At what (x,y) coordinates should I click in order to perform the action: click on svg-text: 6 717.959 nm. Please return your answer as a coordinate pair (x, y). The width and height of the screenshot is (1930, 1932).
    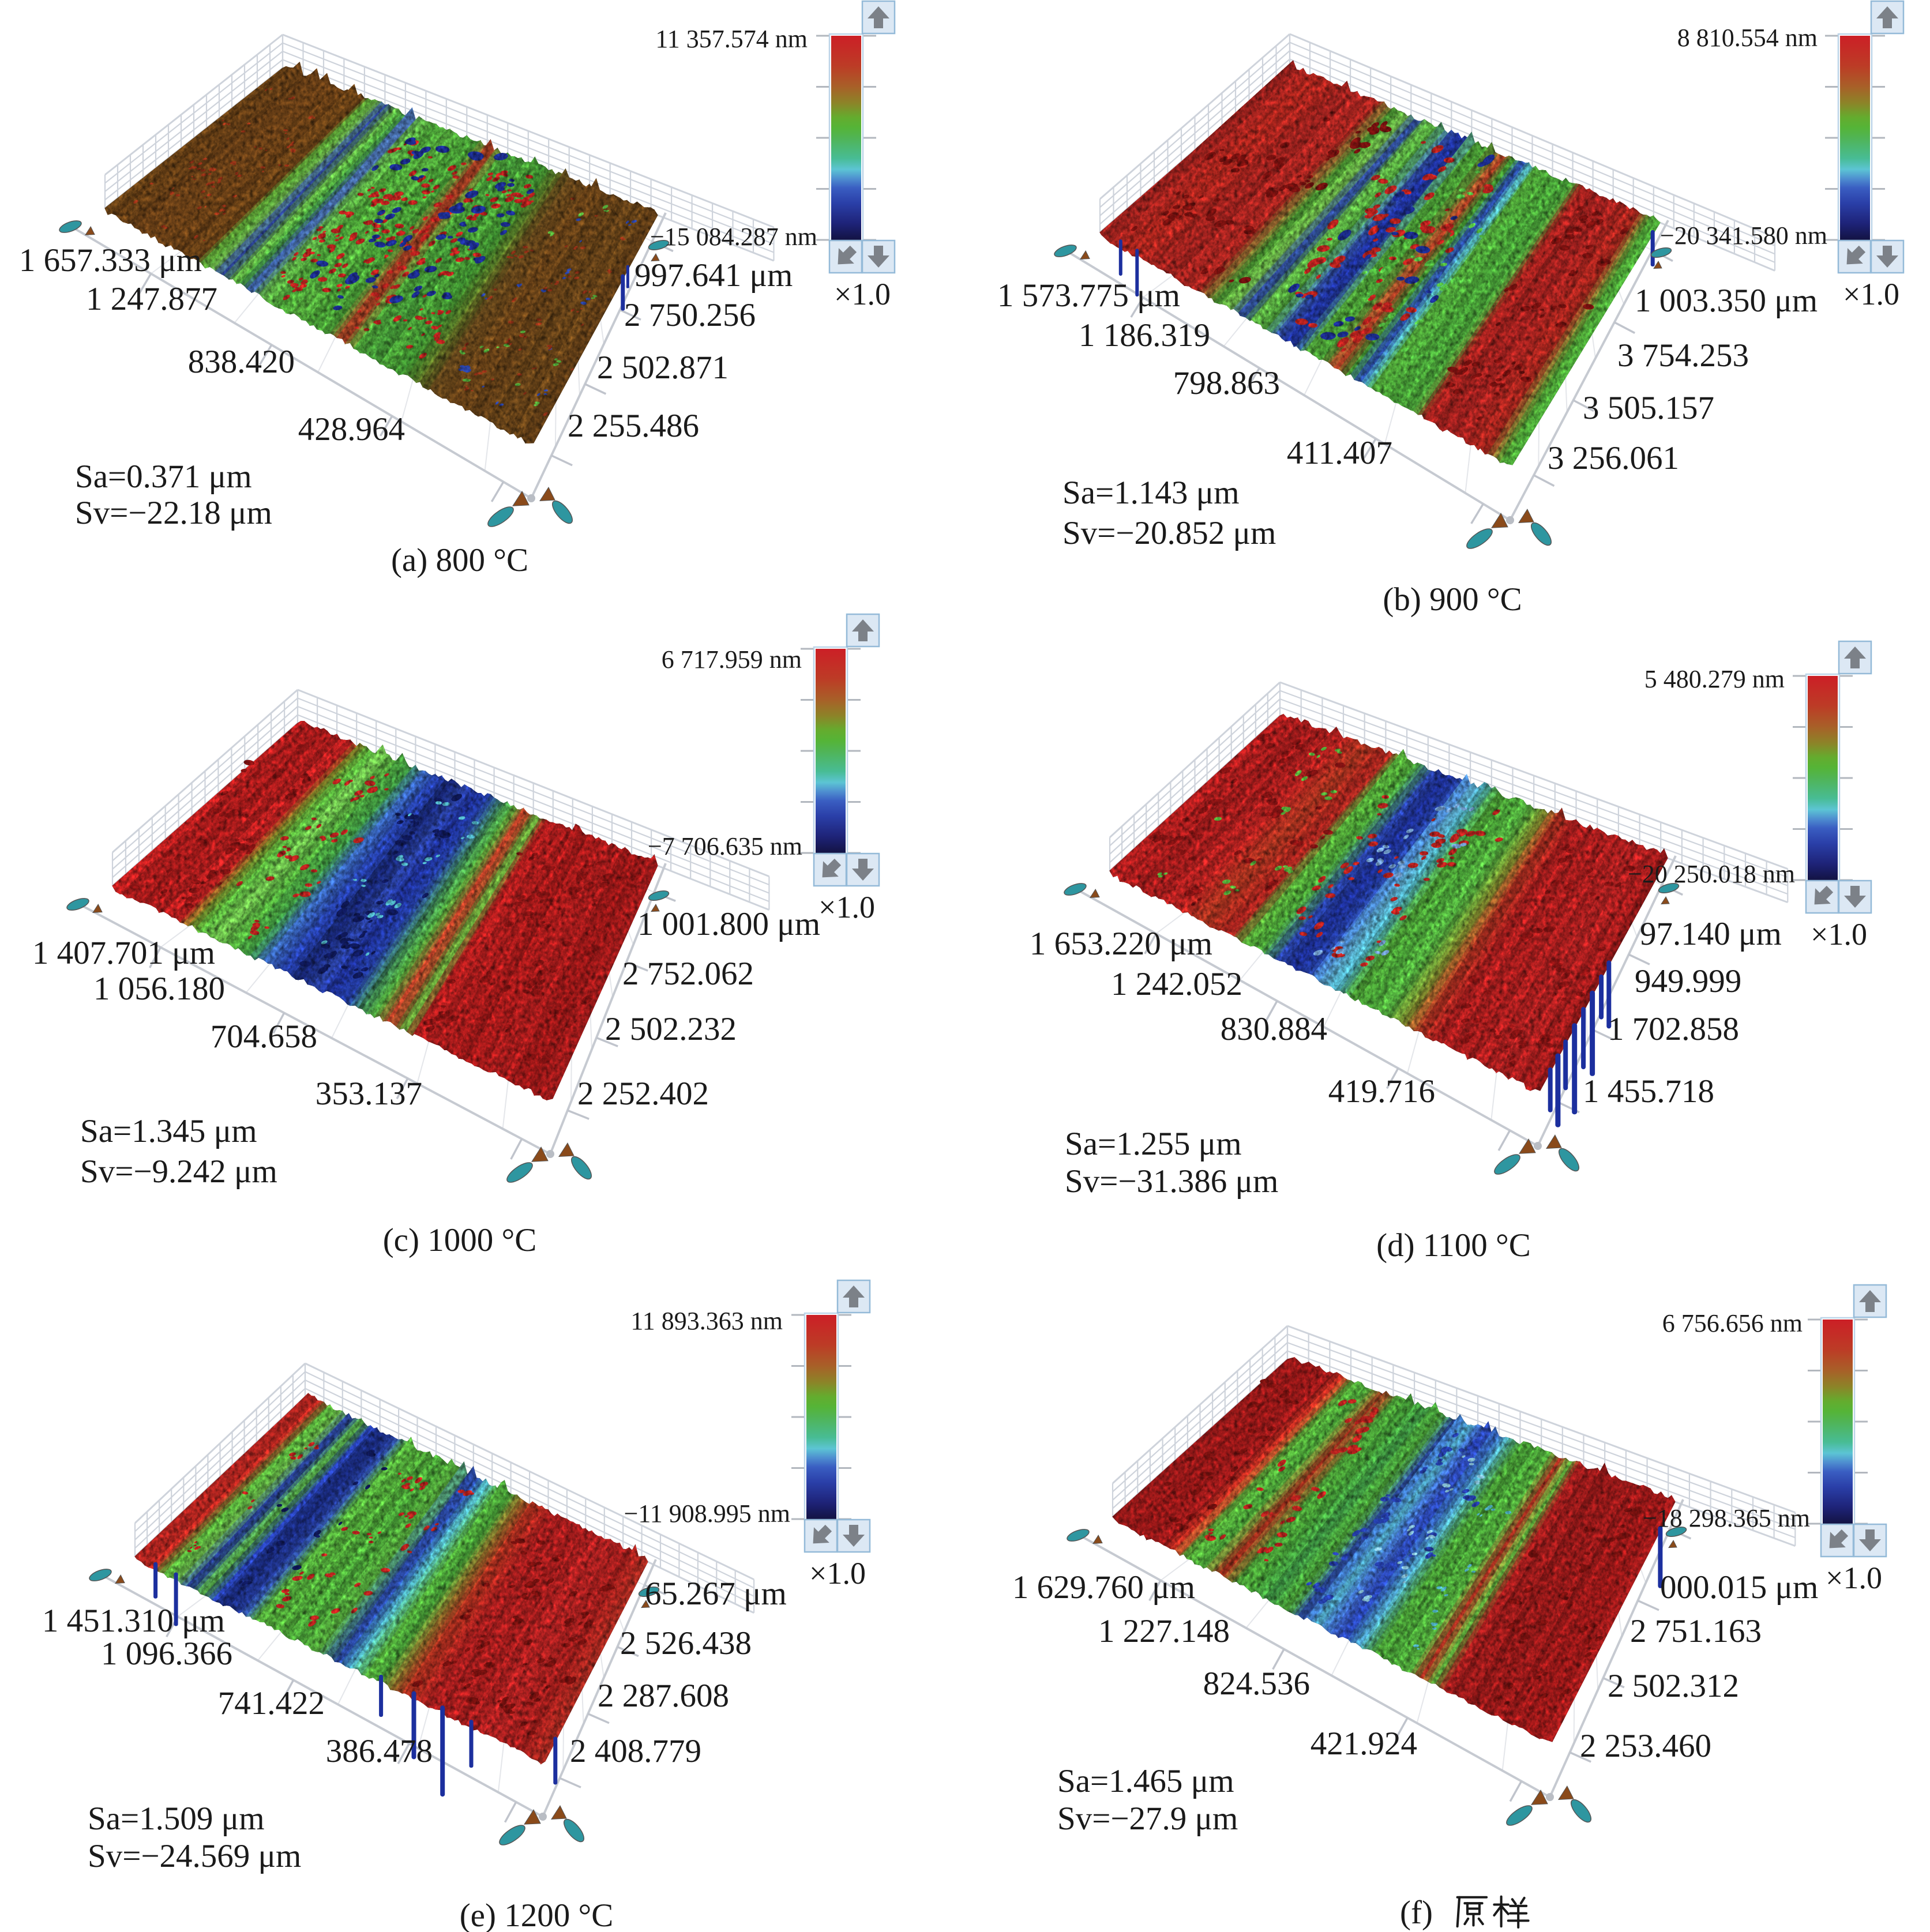
    Looking at the image, I should click on (732, 660).